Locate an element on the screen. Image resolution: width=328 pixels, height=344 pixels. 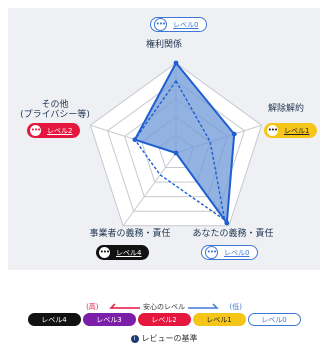
badge-other: ••• レベル2 is located at coordinates (54, 130).